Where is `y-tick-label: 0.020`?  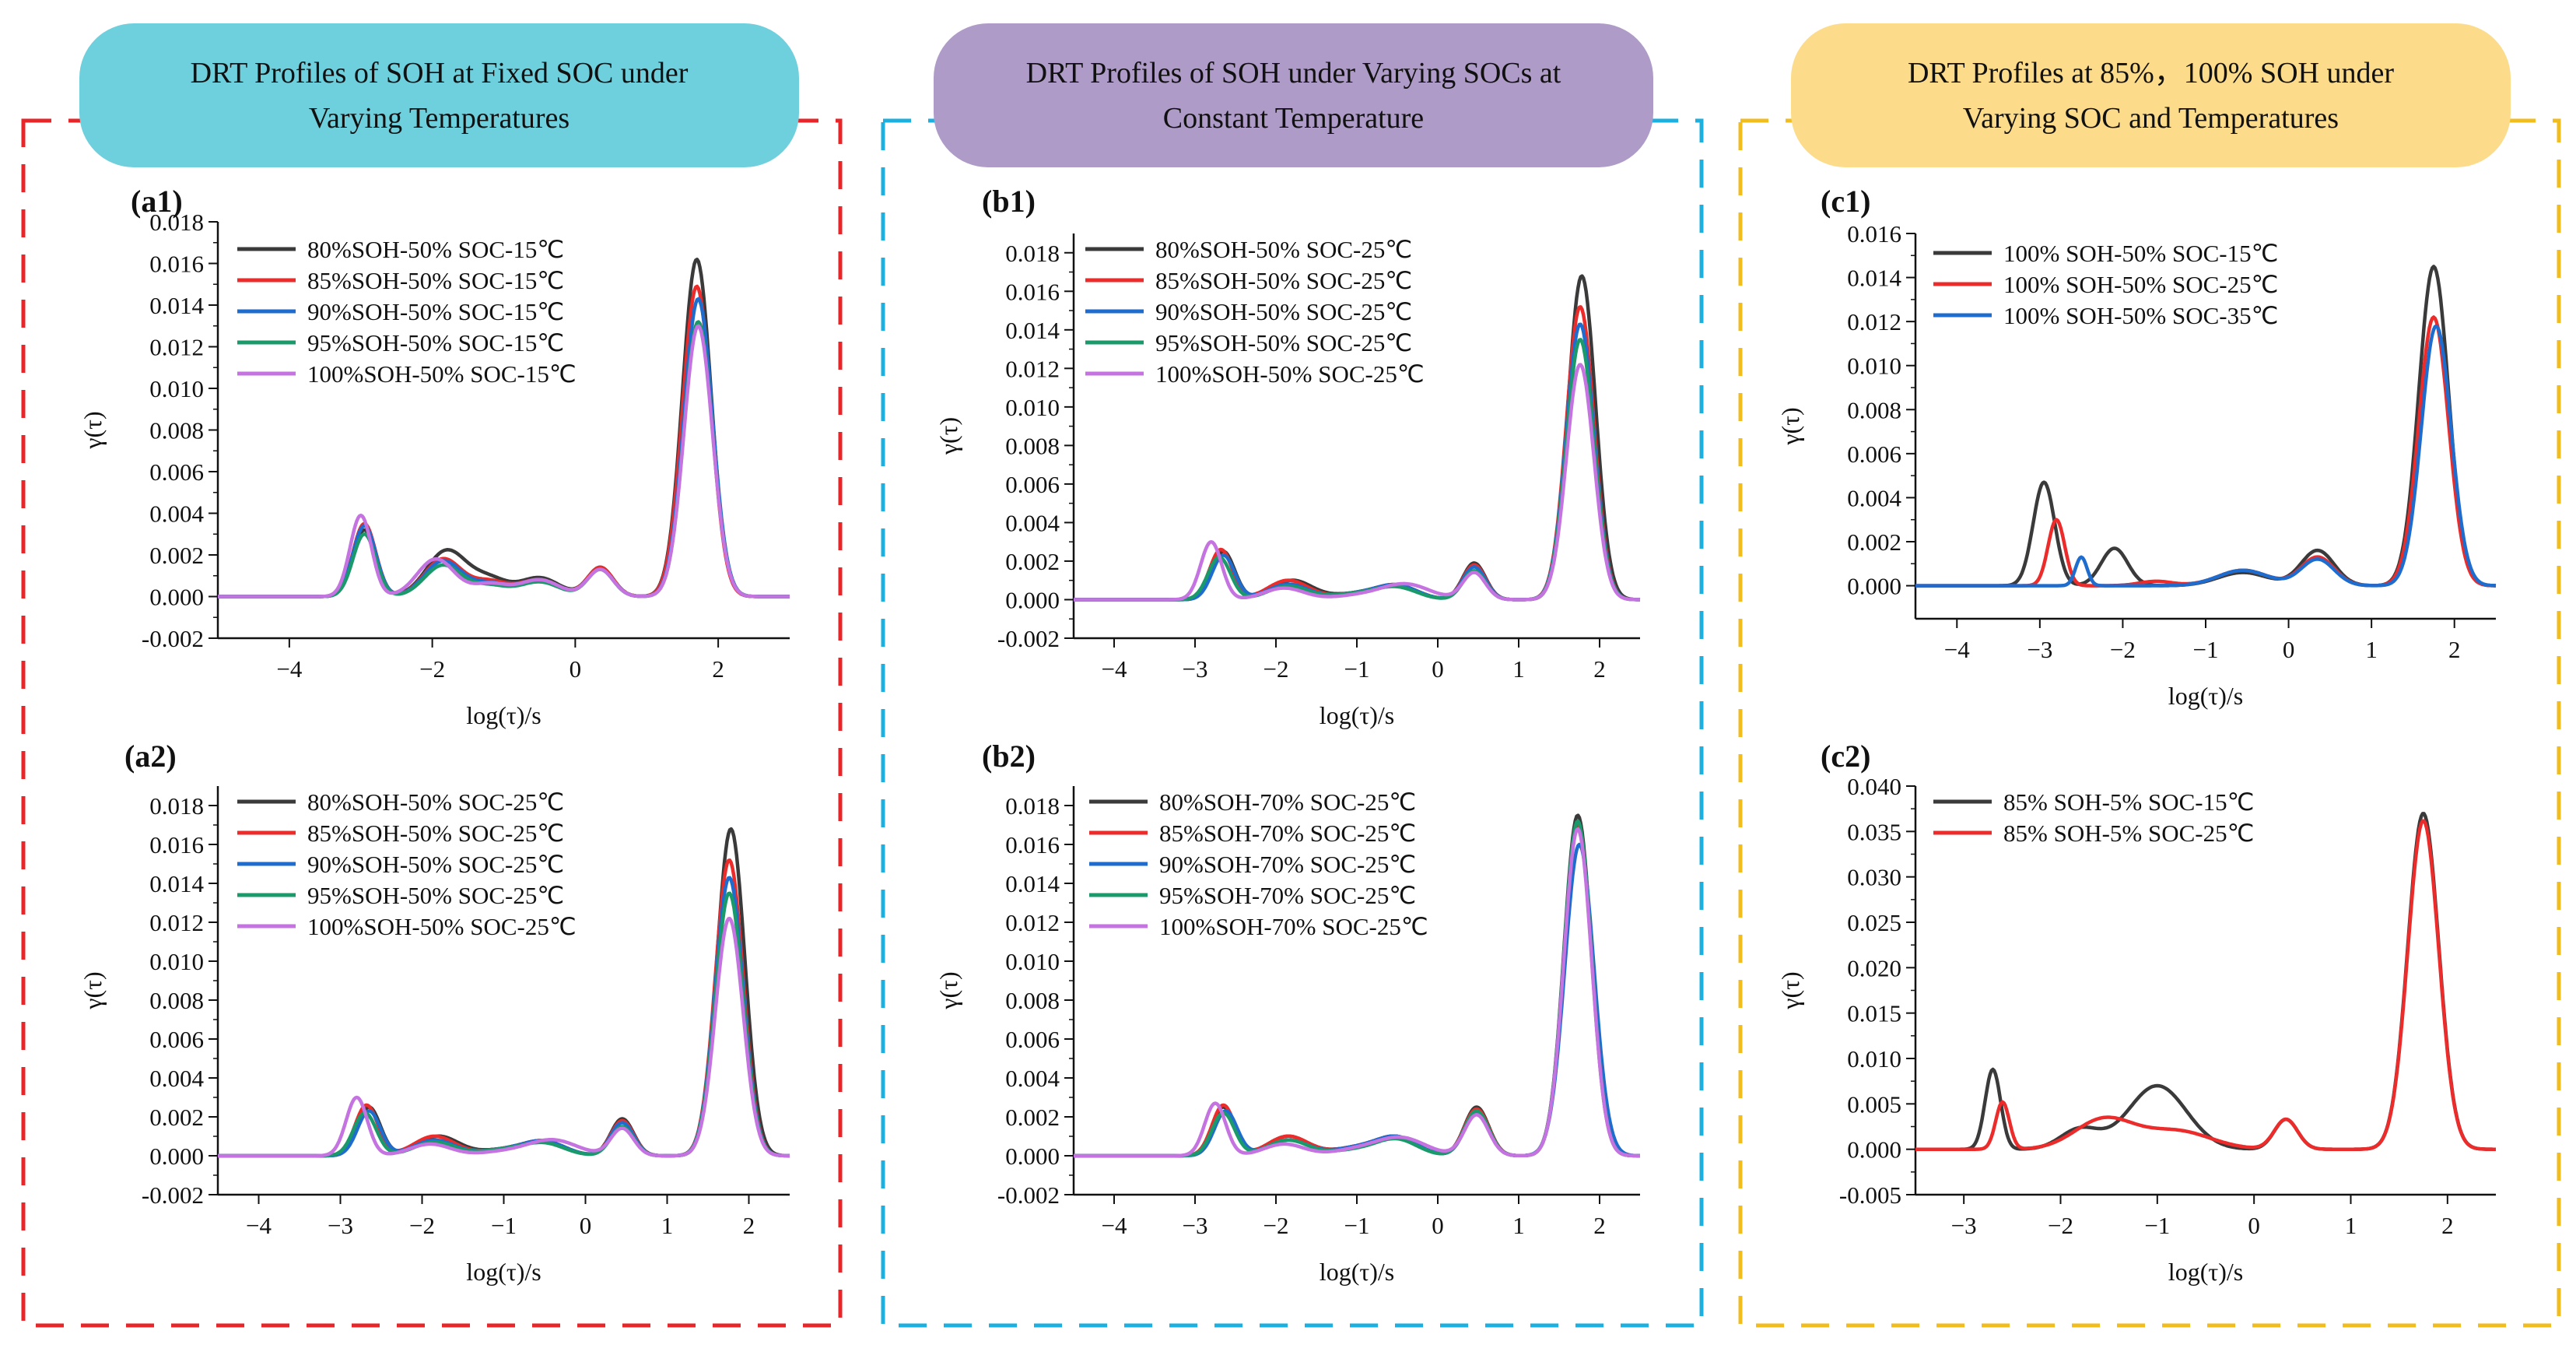
y-tick-label: 0.020 is located at coordinates (1874, 968).